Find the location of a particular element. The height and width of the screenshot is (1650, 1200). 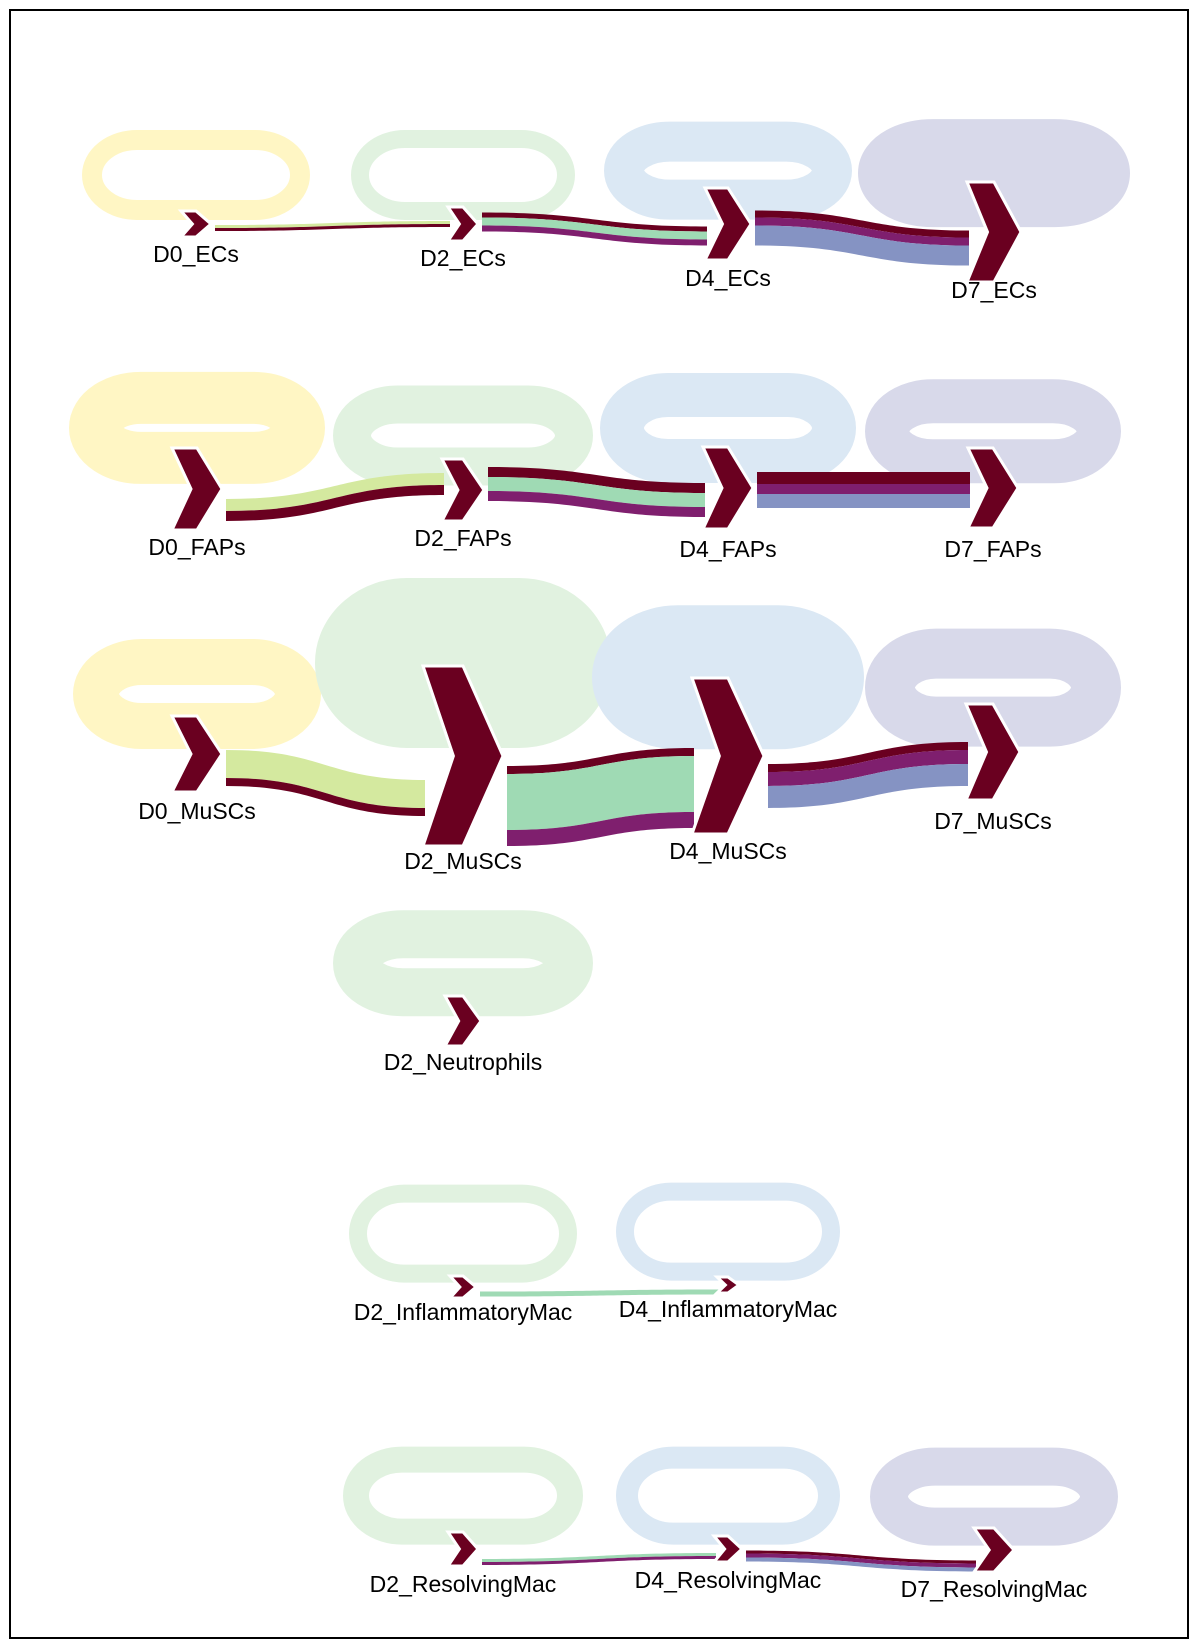

node-label-D4_InflammatoryMac: D4_InflammatoryMac is located at coordinates (728, 1309).